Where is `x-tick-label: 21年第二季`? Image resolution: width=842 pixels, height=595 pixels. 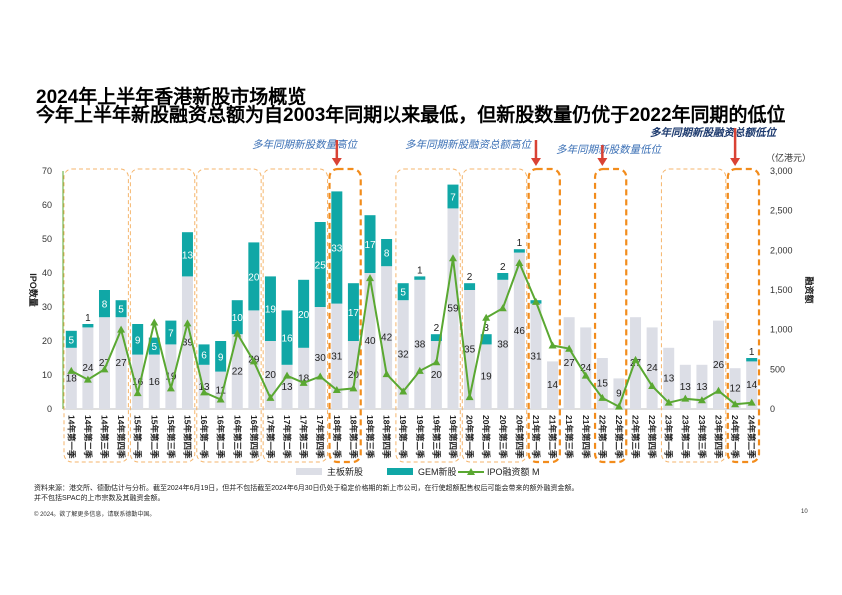
x-tick-label: 21年第二季 is located at coordinates (553, 437).